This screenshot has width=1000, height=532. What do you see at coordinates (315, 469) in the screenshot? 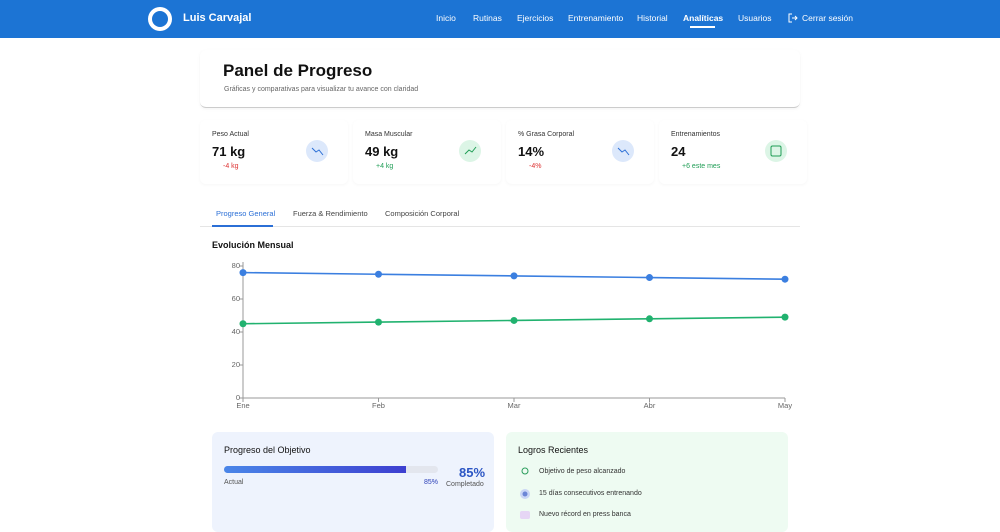
I see `progress-bar` at bounding box center [315, 469].